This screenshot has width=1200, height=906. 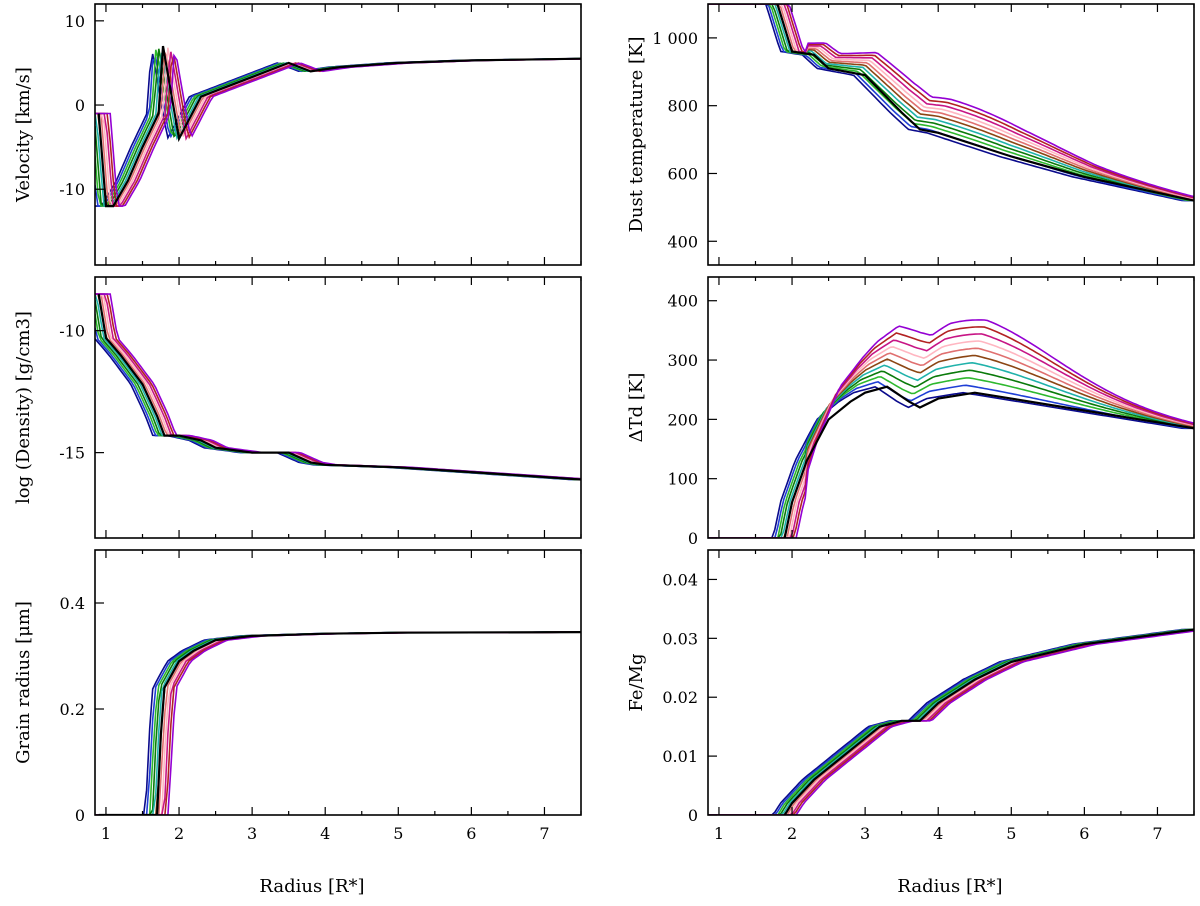 I want to click on grain-curves, so click(x=338, y=722).